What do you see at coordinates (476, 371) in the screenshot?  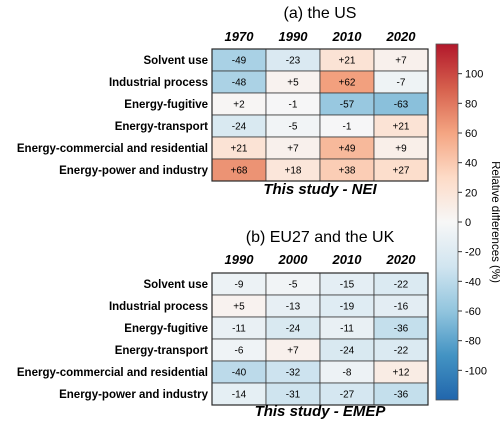 I see `colorbar-tick-label: -100` at bounding box center [476, 371].